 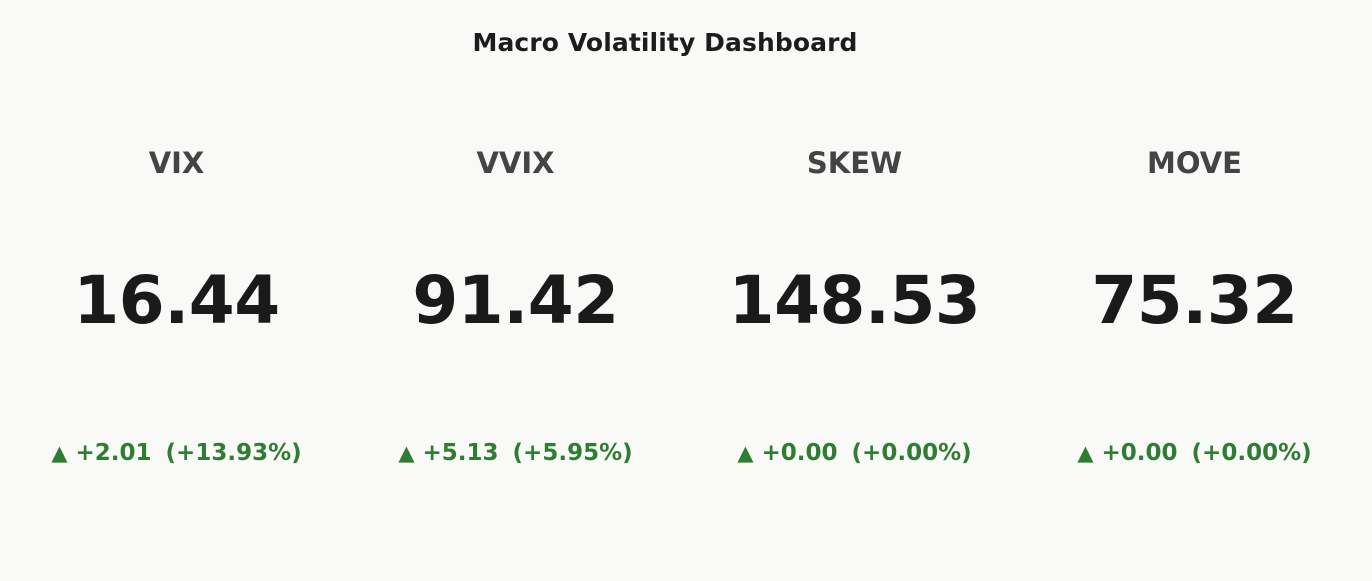 I want to click on ticker-label: VIX, so click(x=176, y=163).